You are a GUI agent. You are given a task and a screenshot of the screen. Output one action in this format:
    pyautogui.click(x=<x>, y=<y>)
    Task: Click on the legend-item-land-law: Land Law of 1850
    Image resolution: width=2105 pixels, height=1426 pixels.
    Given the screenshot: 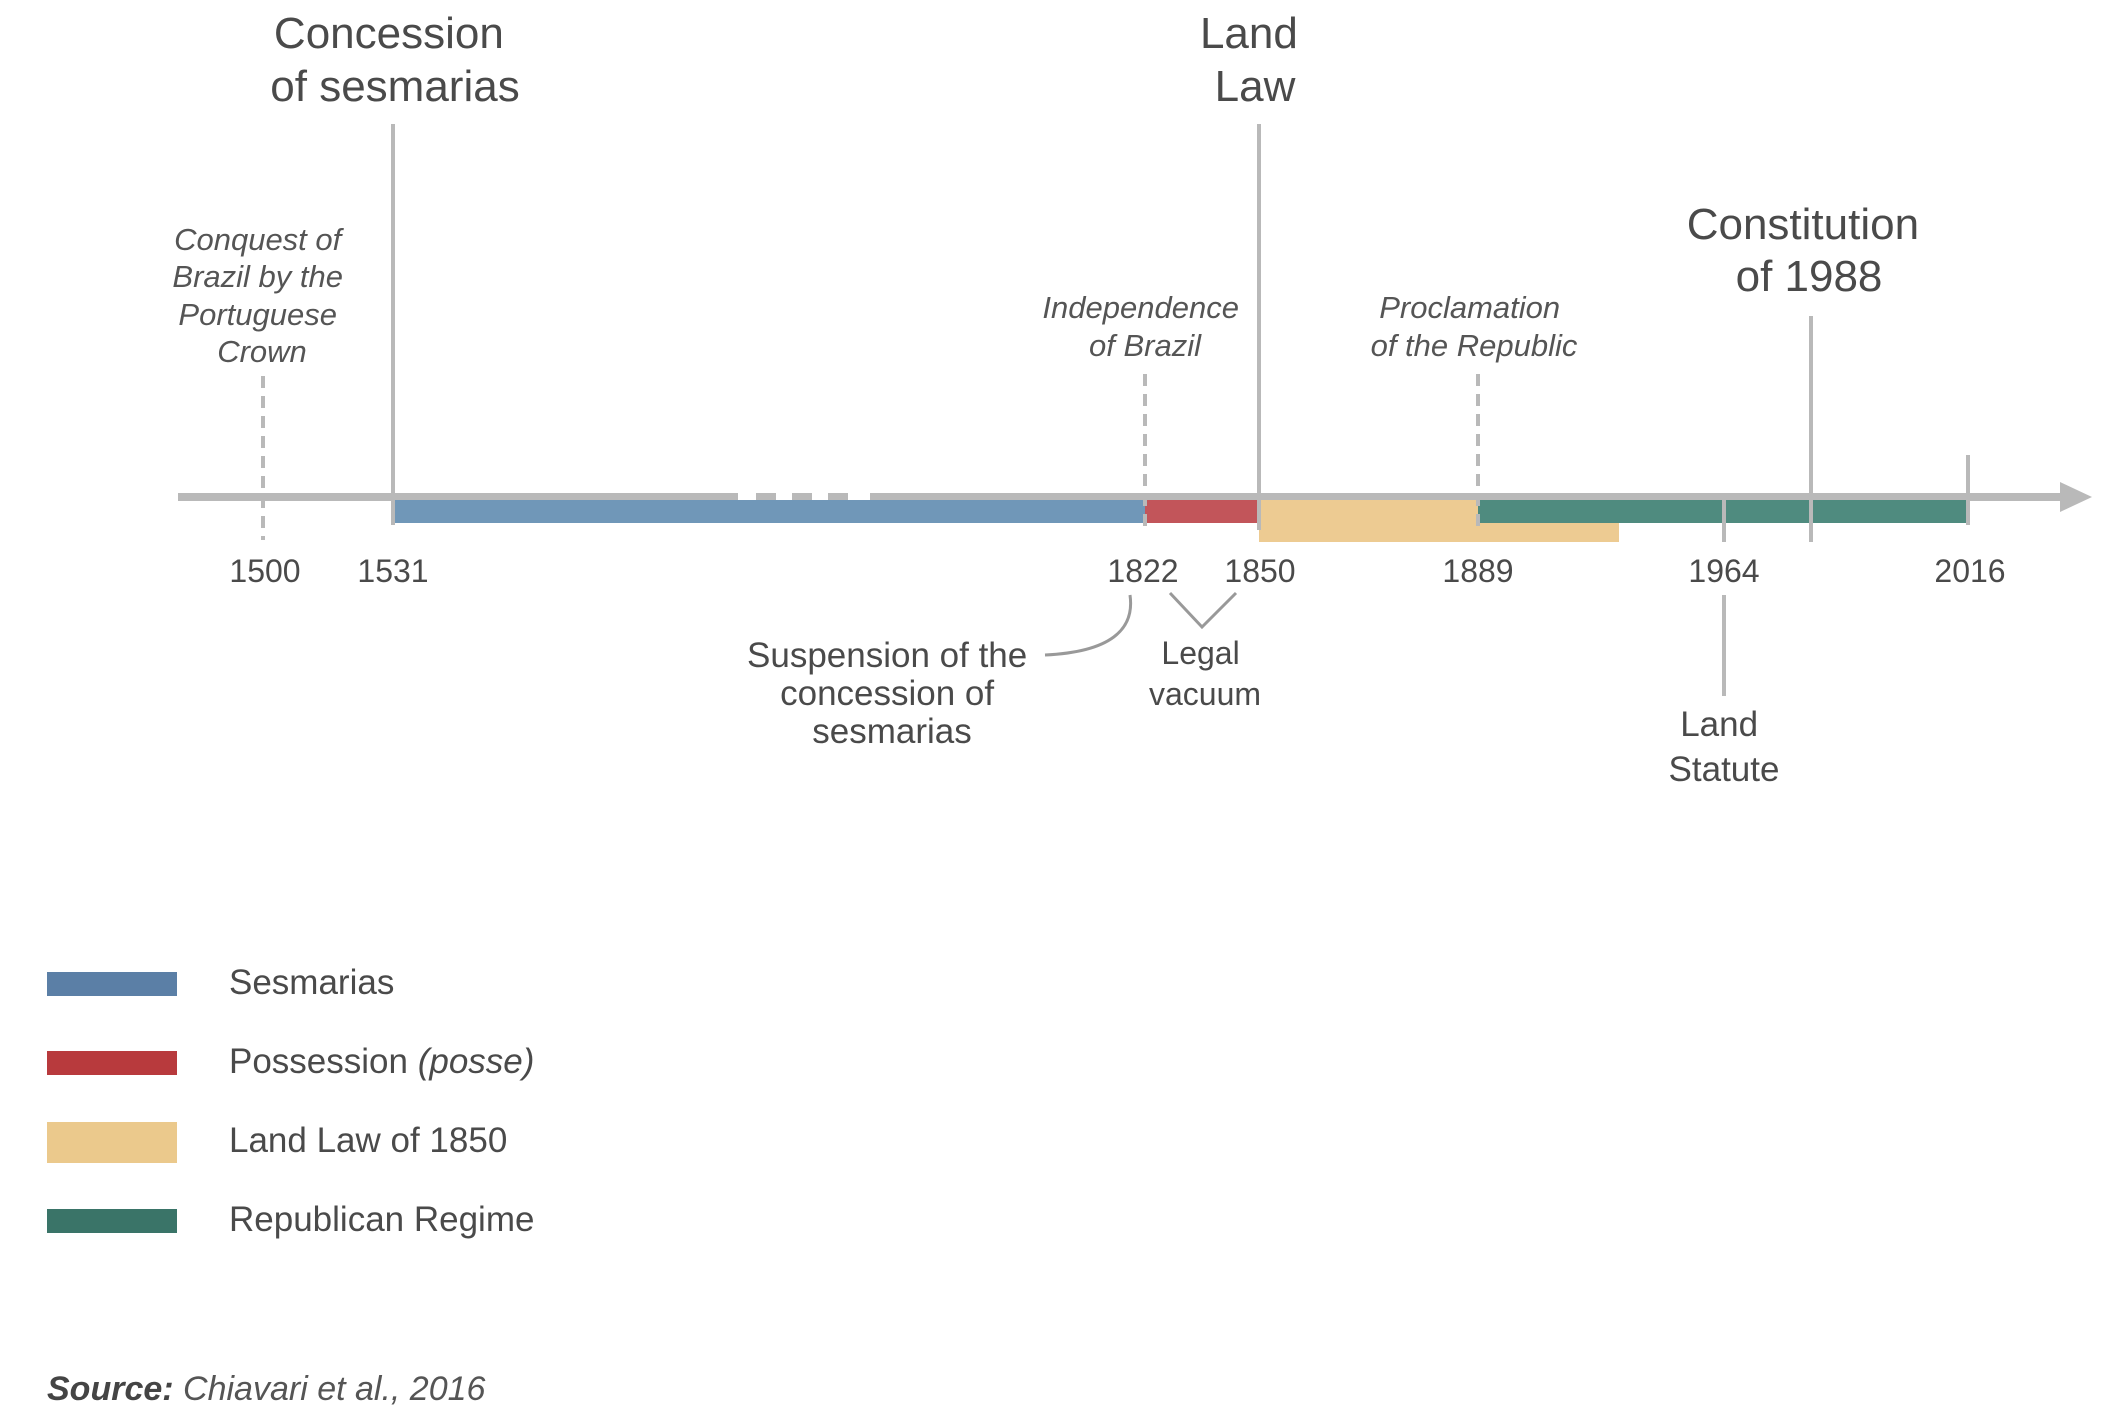 What is the action you would take?
    pyautogui.click(x=397, y=1141)
    